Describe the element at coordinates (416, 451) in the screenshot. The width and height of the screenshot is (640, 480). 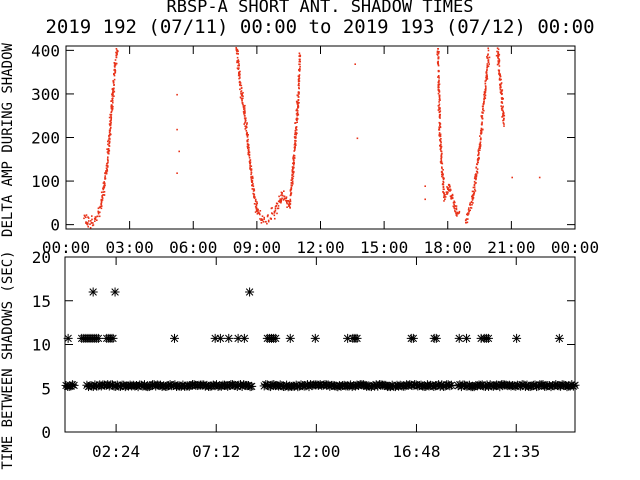
I see `x-tick-label: 16:48` at that location.